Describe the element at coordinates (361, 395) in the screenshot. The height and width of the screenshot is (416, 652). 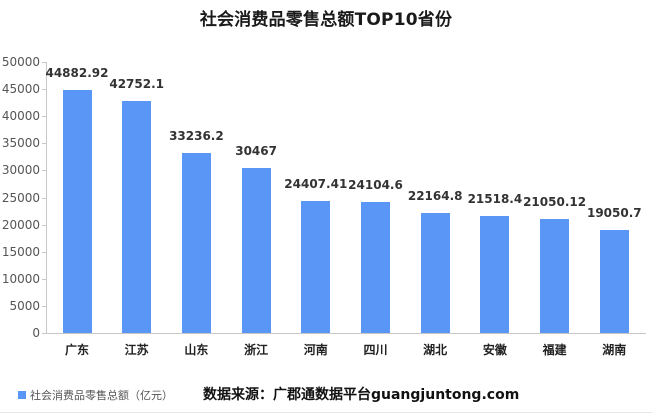
I see `data-source-annotation: 数据来源：广郡通数据平台guangjuntong.com` at that location.